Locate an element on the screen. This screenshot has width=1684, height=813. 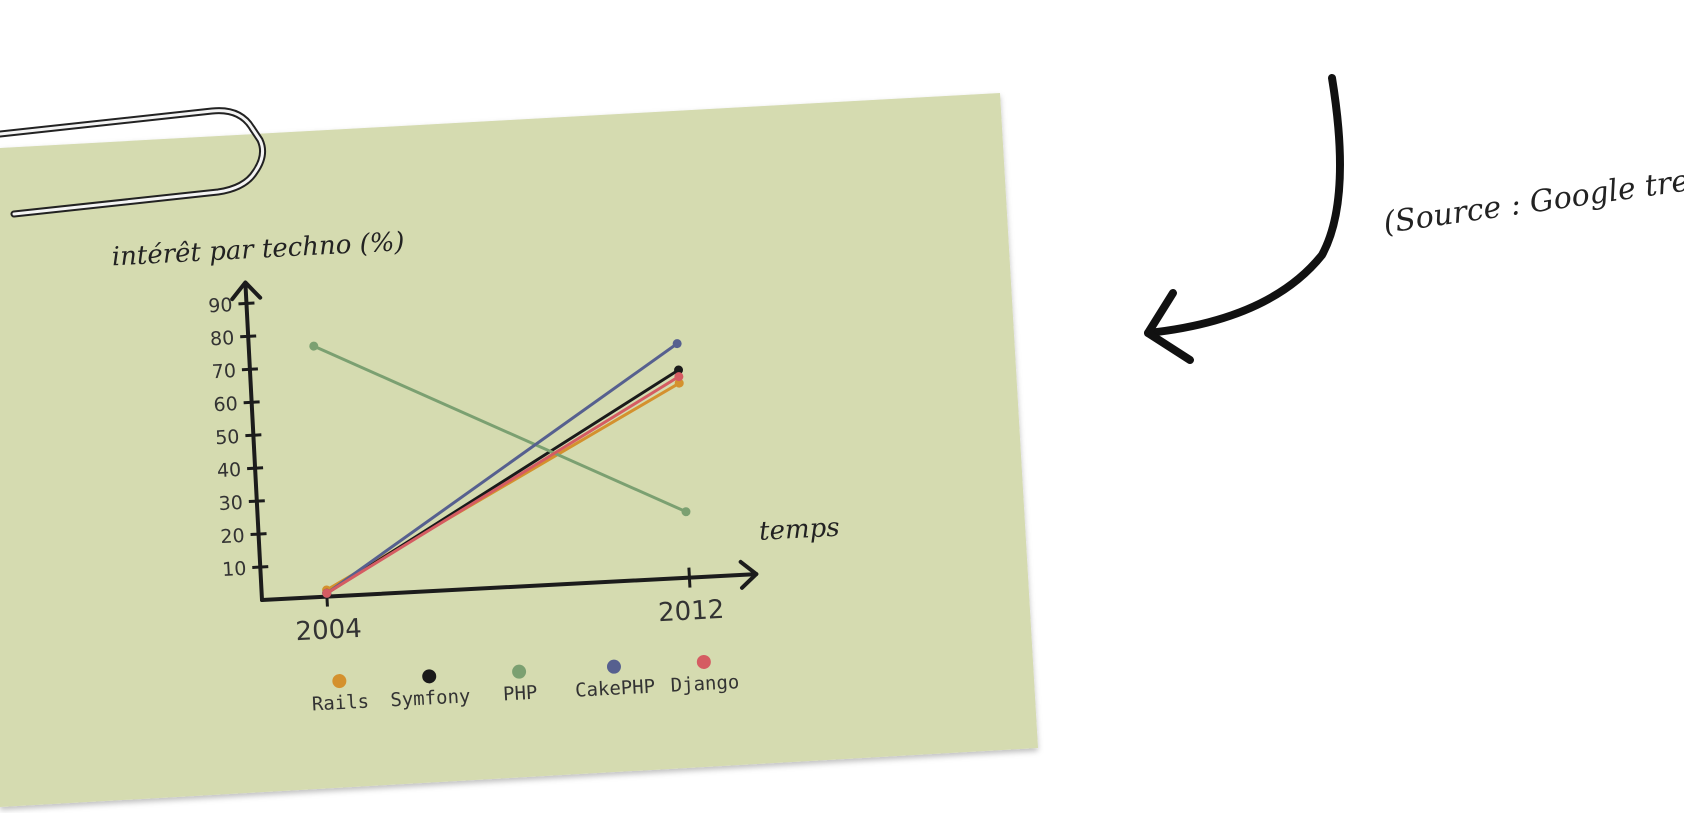
data-point-symfony is located at coordinates (679, 370).